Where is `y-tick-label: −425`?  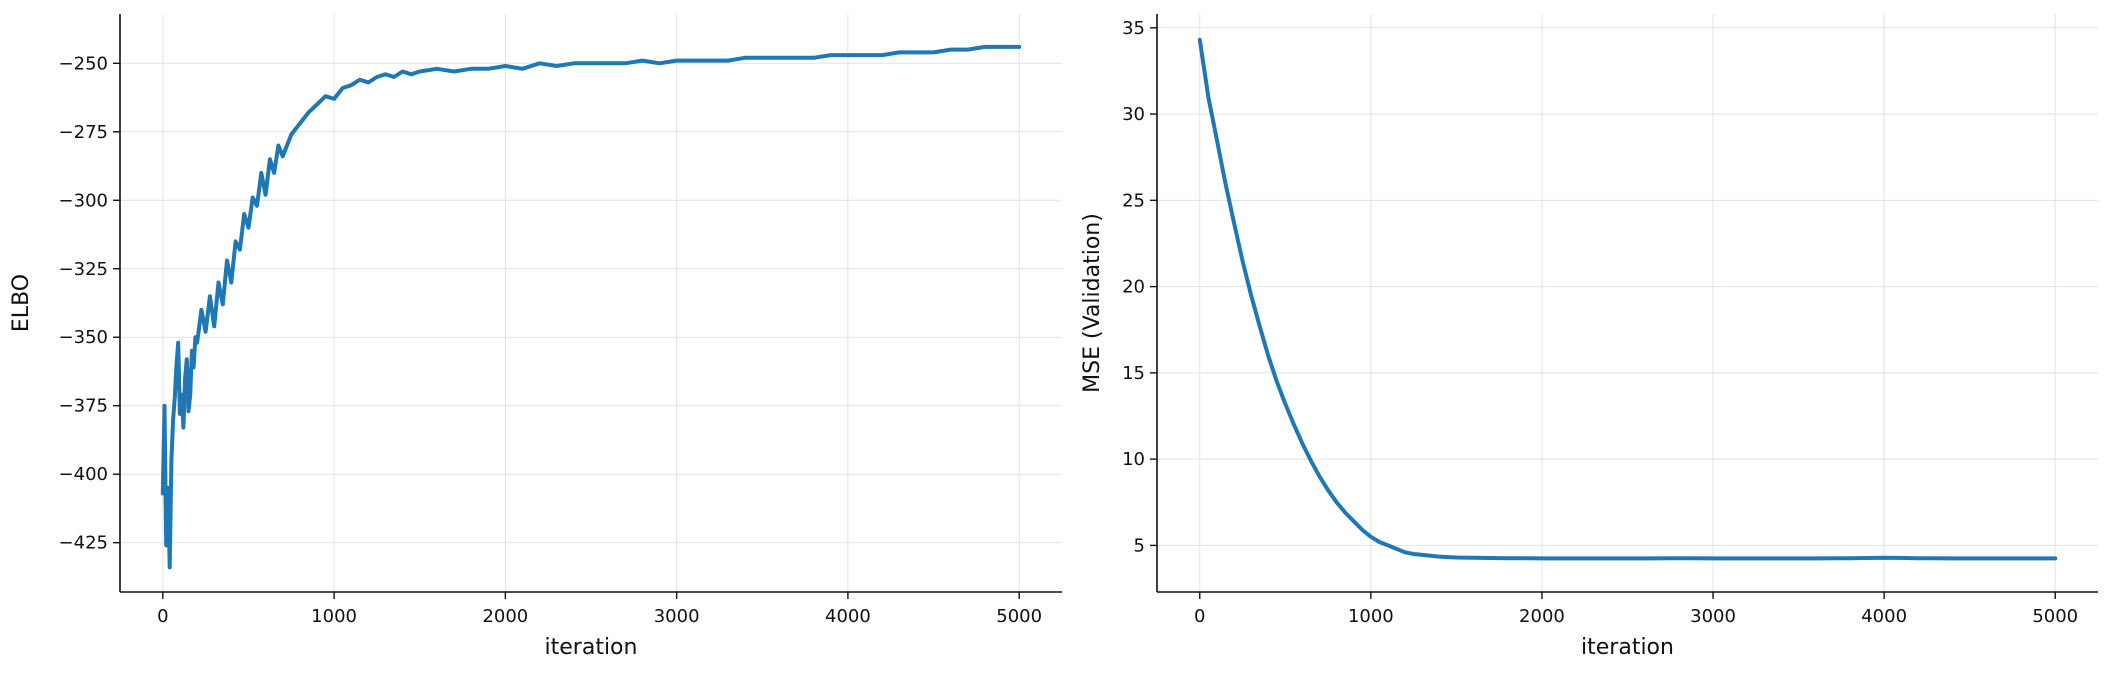
y-tick-label: −425 is located at coordinates (83, 543).